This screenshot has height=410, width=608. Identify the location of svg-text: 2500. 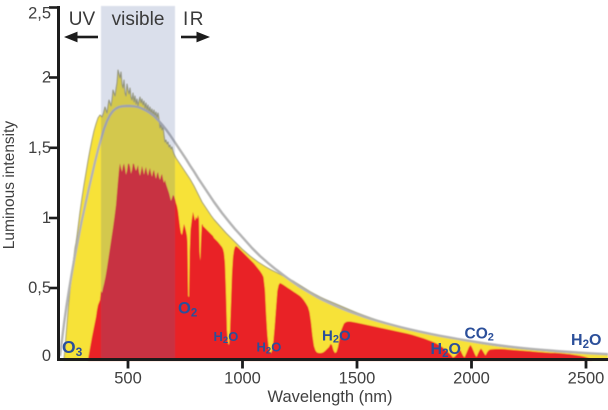
(586, 379).